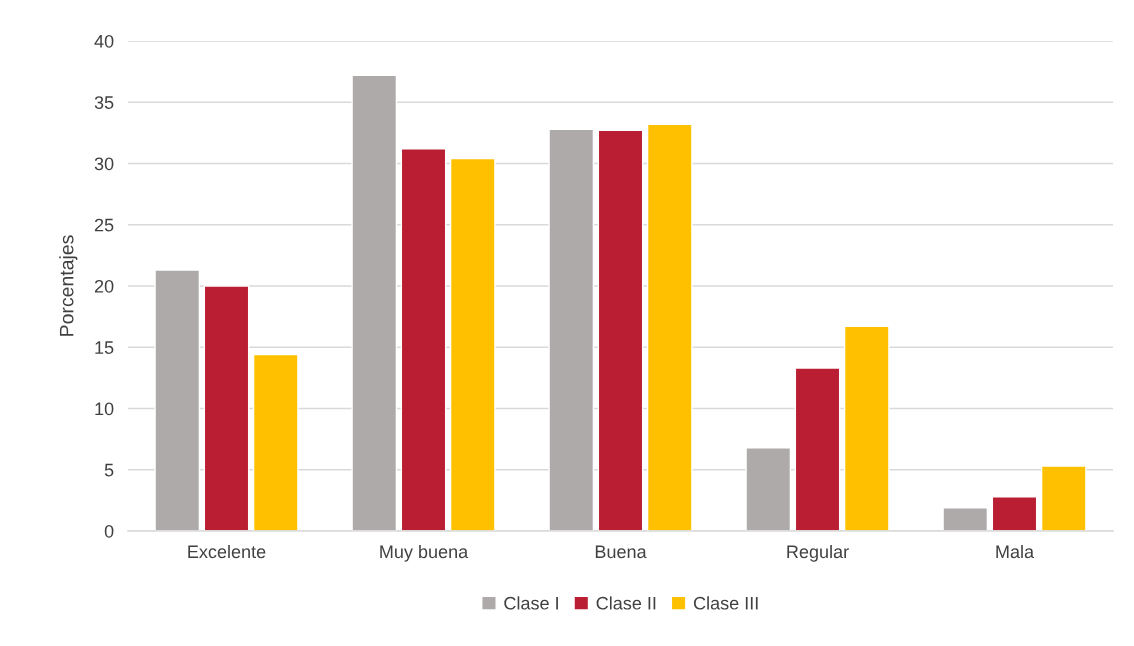 The image size is (1134, 646). What do you see at coordinates (109, 470) in the screenshot?
I see `y-tick-label: 5` at bounding box center [109, 470].